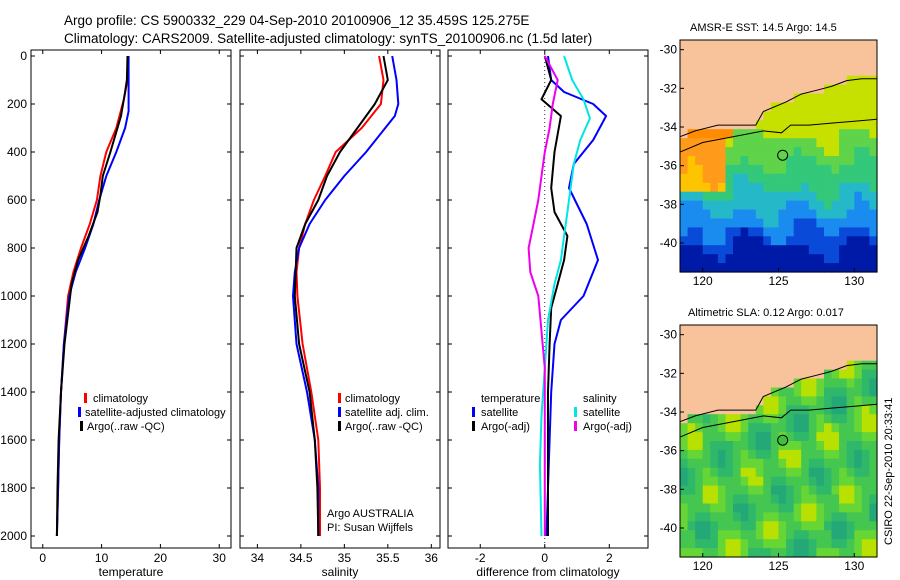  I want to click on series-line-argo-adj-, so click(554, 295).